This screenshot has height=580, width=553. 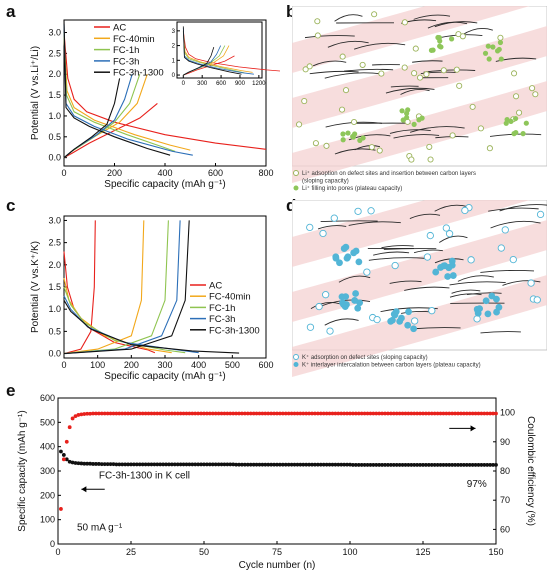 What do you see at coordinates (11, 390) in the screenshot?
I see `panel-label-e: e` at bounding box center [11, 390].